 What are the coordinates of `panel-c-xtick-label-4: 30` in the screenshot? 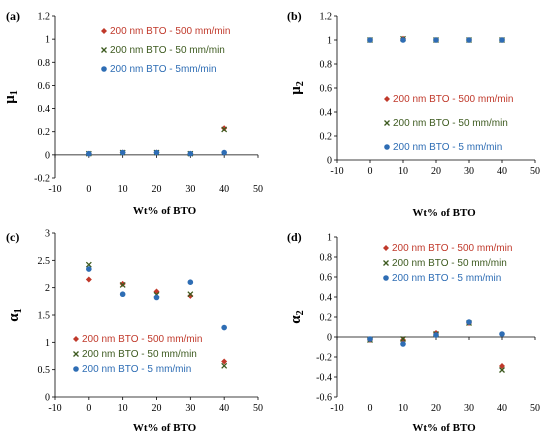 It's located at (190, 408).